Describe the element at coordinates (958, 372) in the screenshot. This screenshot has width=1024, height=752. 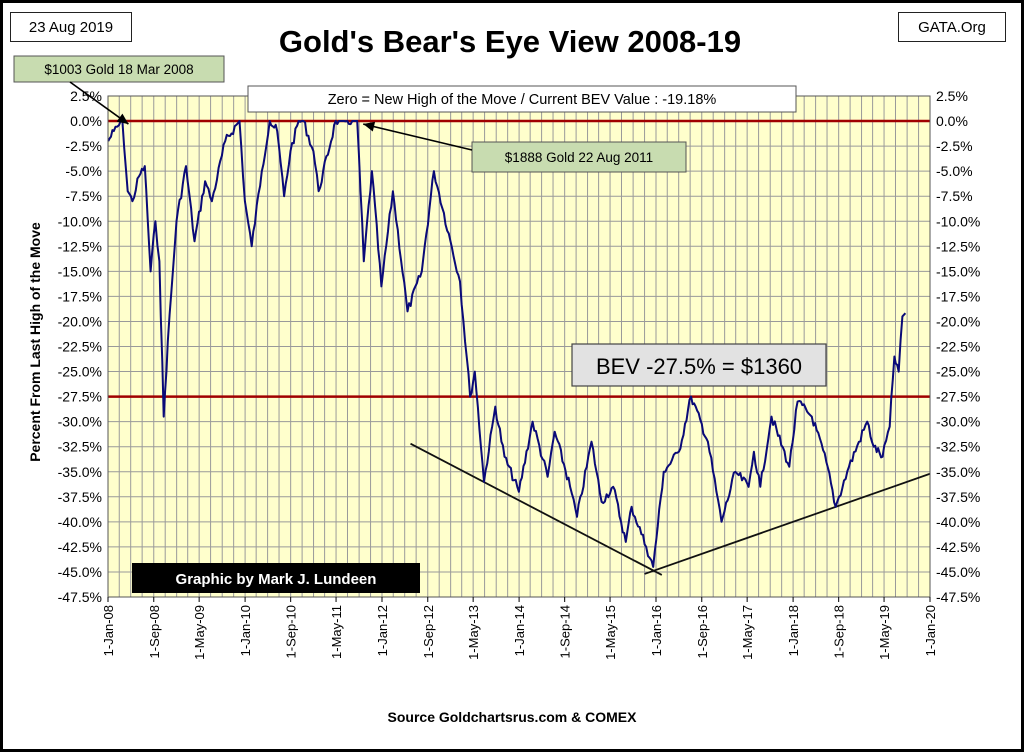
I see `y-tick-label-right: -25.0%` at that location.